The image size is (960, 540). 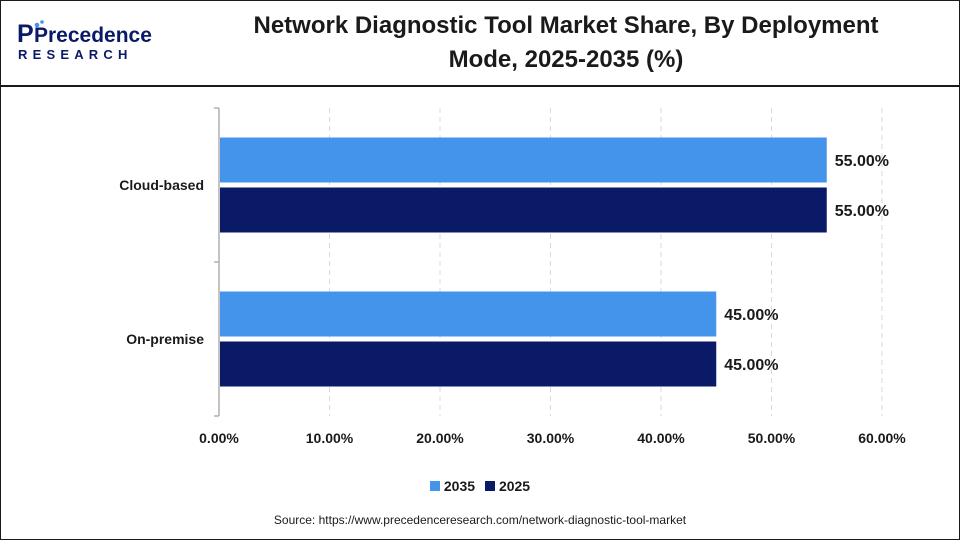 What do you see at coordinates (93, 35) in the screenshot?
I see `logo-main-text: Precedence` at bounding box center [93, 35].